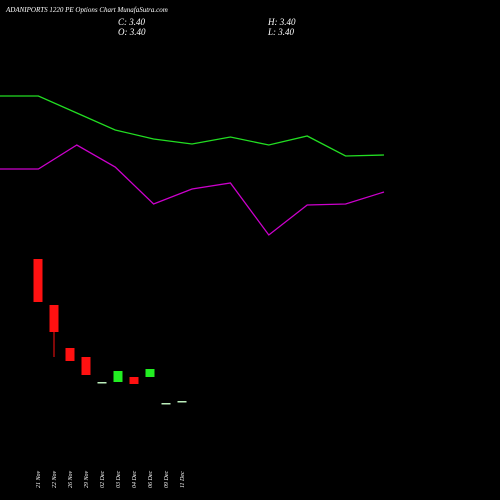 The width and height of the screenshot is (500, 500). Describe the element at coordinates (281, 22) in the screenshot. I see `ohlc-label: H: 3.40` at that location.